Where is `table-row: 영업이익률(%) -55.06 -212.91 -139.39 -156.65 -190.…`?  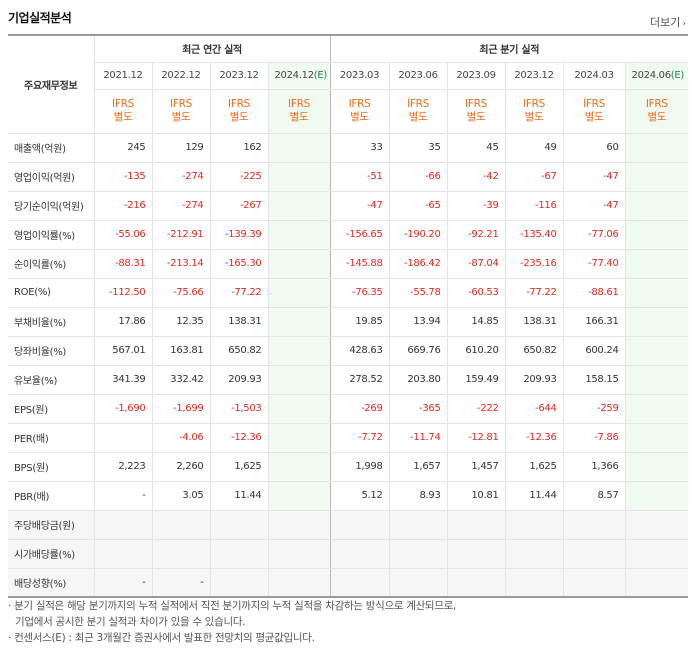 table-row: 영업이익률(%) -55.06 -212.91 -139.39 -156.65 -190.… is located at coordinates (348, 234).